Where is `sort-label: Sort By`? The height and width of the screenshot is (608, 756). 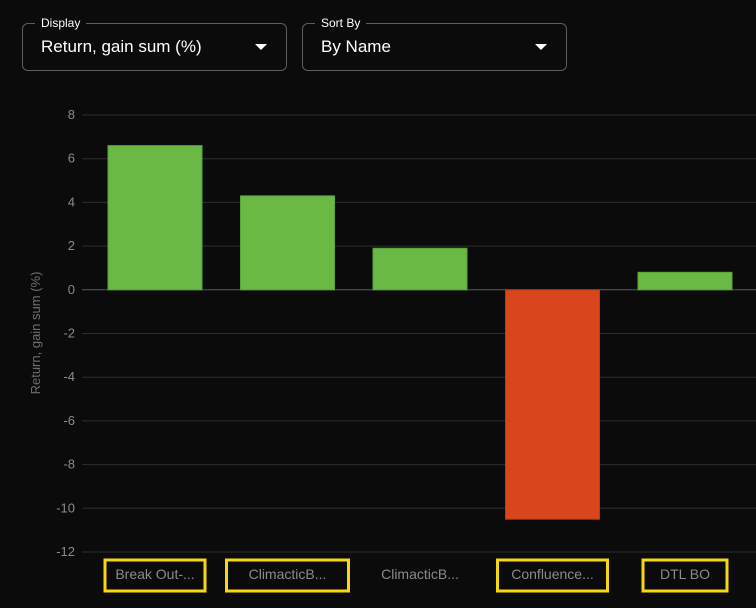 sort-label: Sort By is located at coordinates (341, 23).